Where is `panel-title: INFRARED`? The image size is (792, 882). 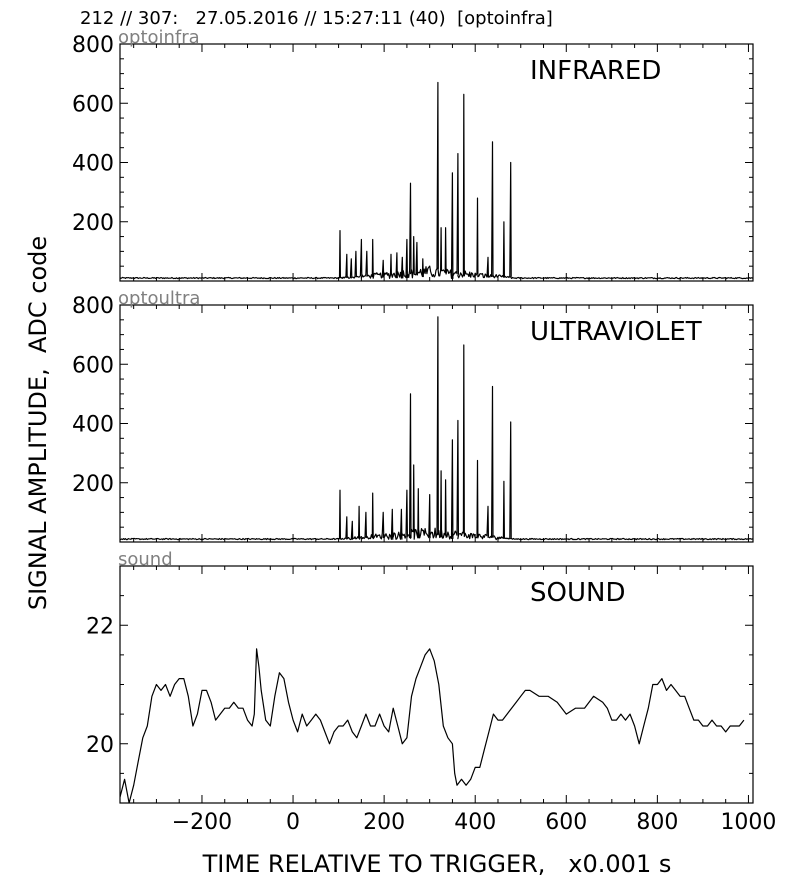 panel-title: INFRARED is located at coordinates (595, 71).